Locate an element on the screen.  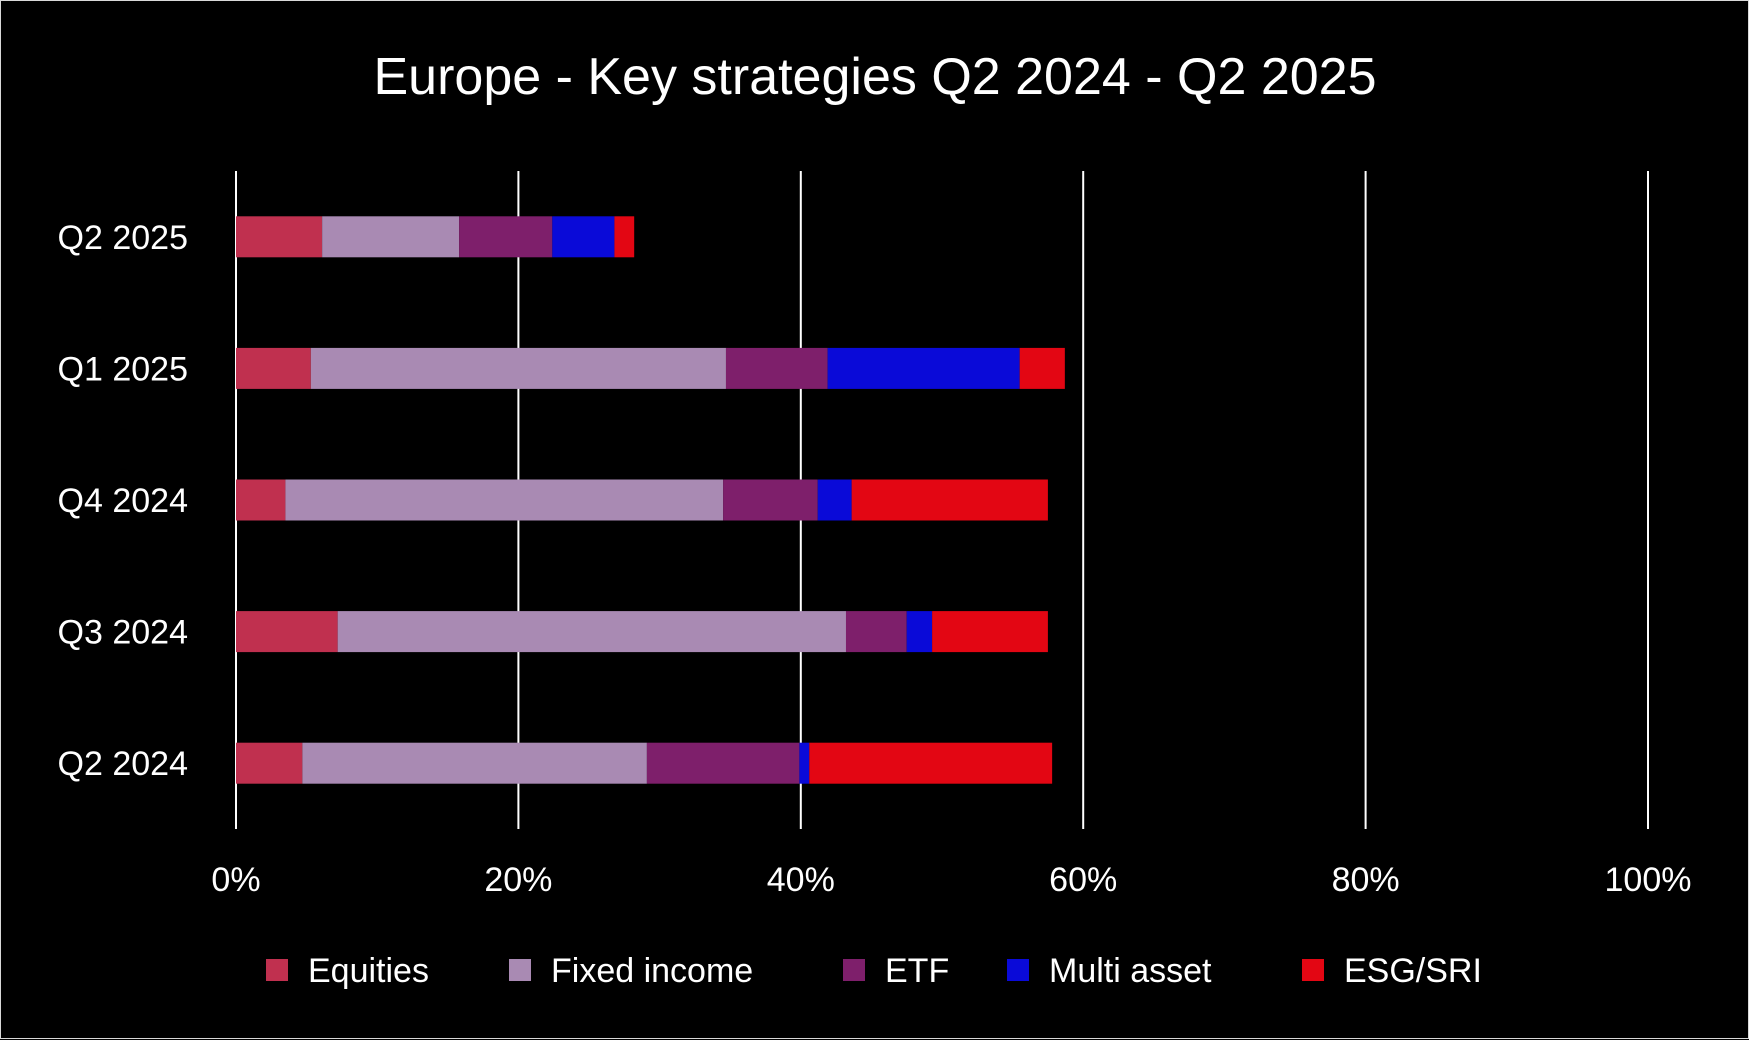
x-tick-label: 0% is located at coordinates (235, 880).